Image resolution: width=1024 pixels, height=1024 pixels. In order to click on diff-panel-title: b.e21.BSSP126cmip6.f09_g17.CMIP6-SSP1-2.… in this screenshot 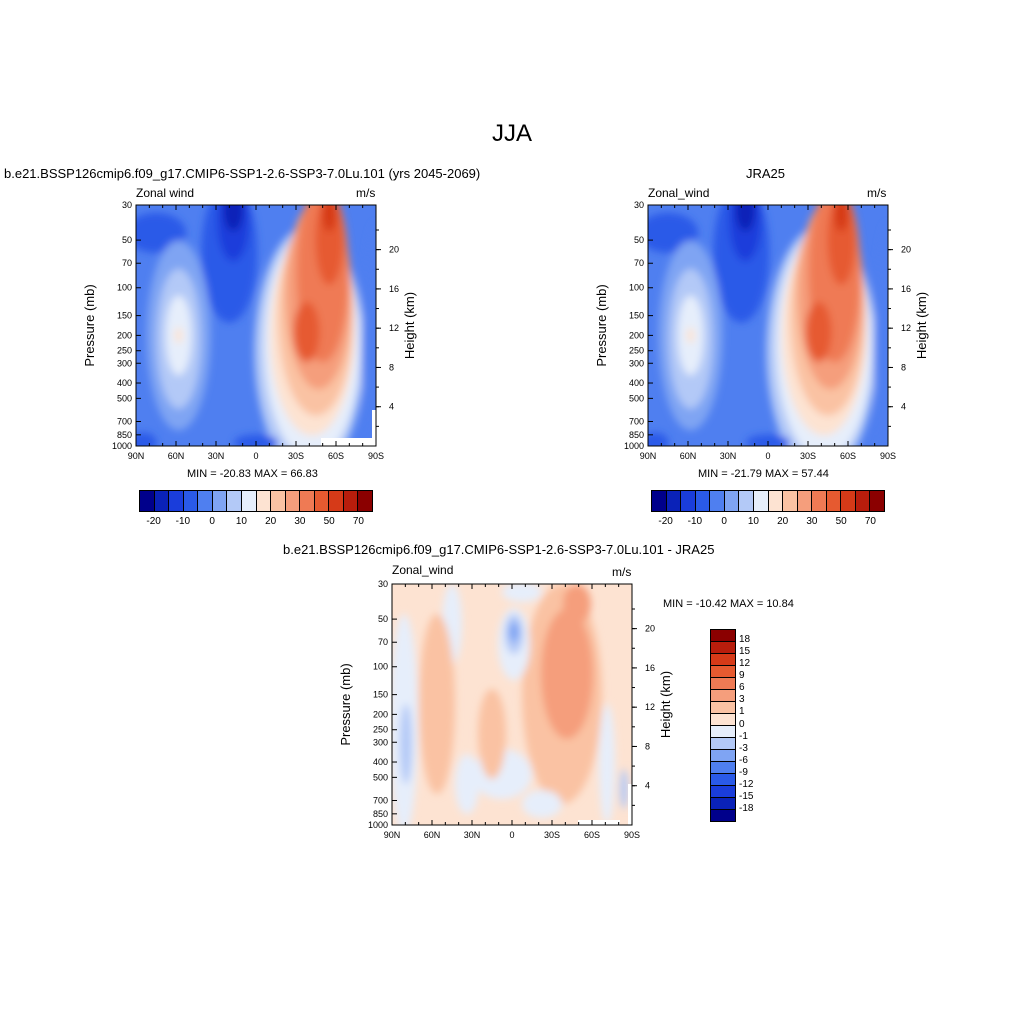, I will do `click(499, 549)`.